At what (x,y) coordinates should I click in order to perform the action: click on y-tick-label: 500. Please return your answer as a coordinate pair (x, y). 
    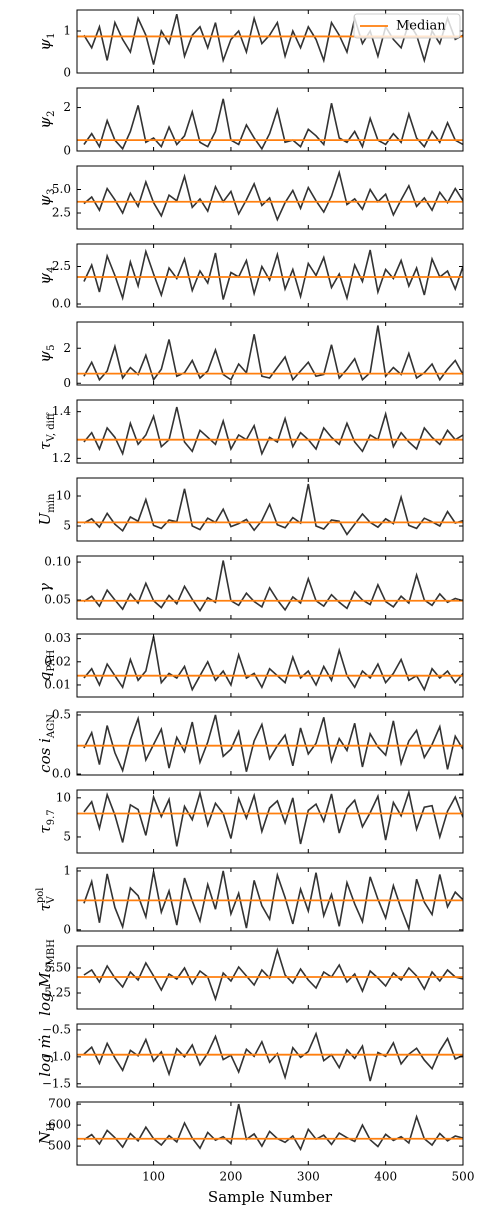
    Looking at the image, I should click on (59, 1146).